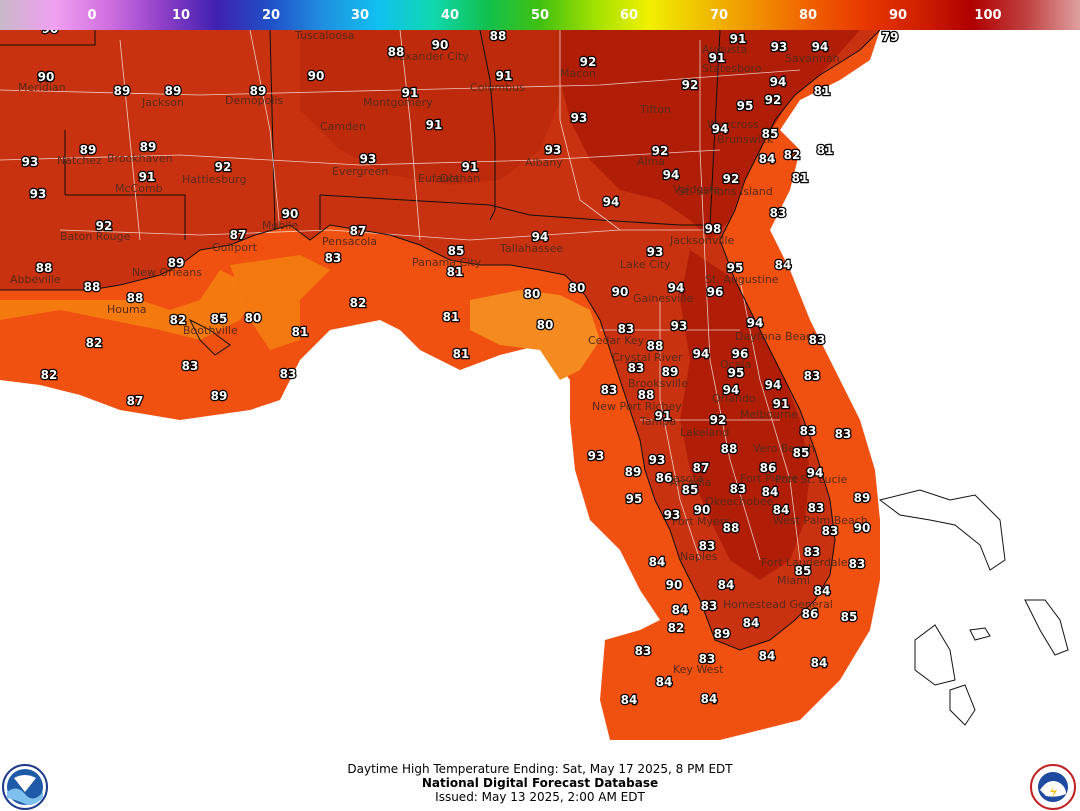 The height and width of the screenshot is (811, 1080). Describe the element at coordinates (769, 478) in the screenshot. I see `city-label: Fort Pierce` at that location.